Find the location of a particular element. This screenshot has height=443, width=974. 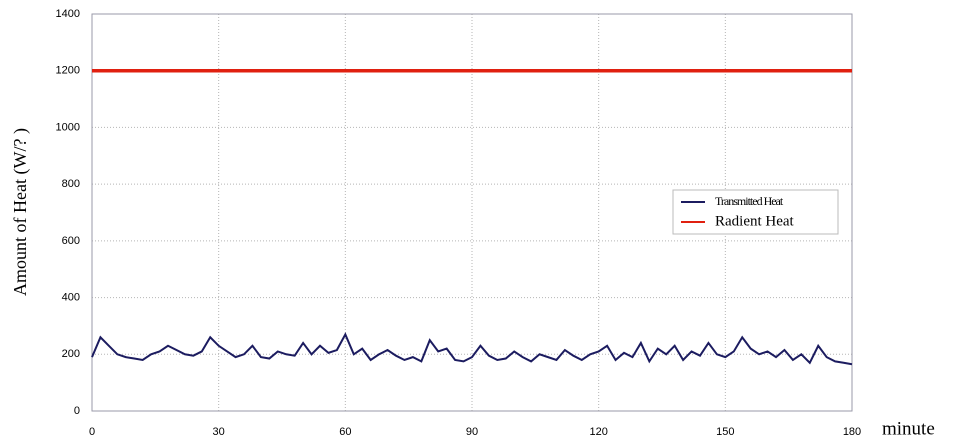

y-tick-label: 0 is located at coordinates (77, 411).